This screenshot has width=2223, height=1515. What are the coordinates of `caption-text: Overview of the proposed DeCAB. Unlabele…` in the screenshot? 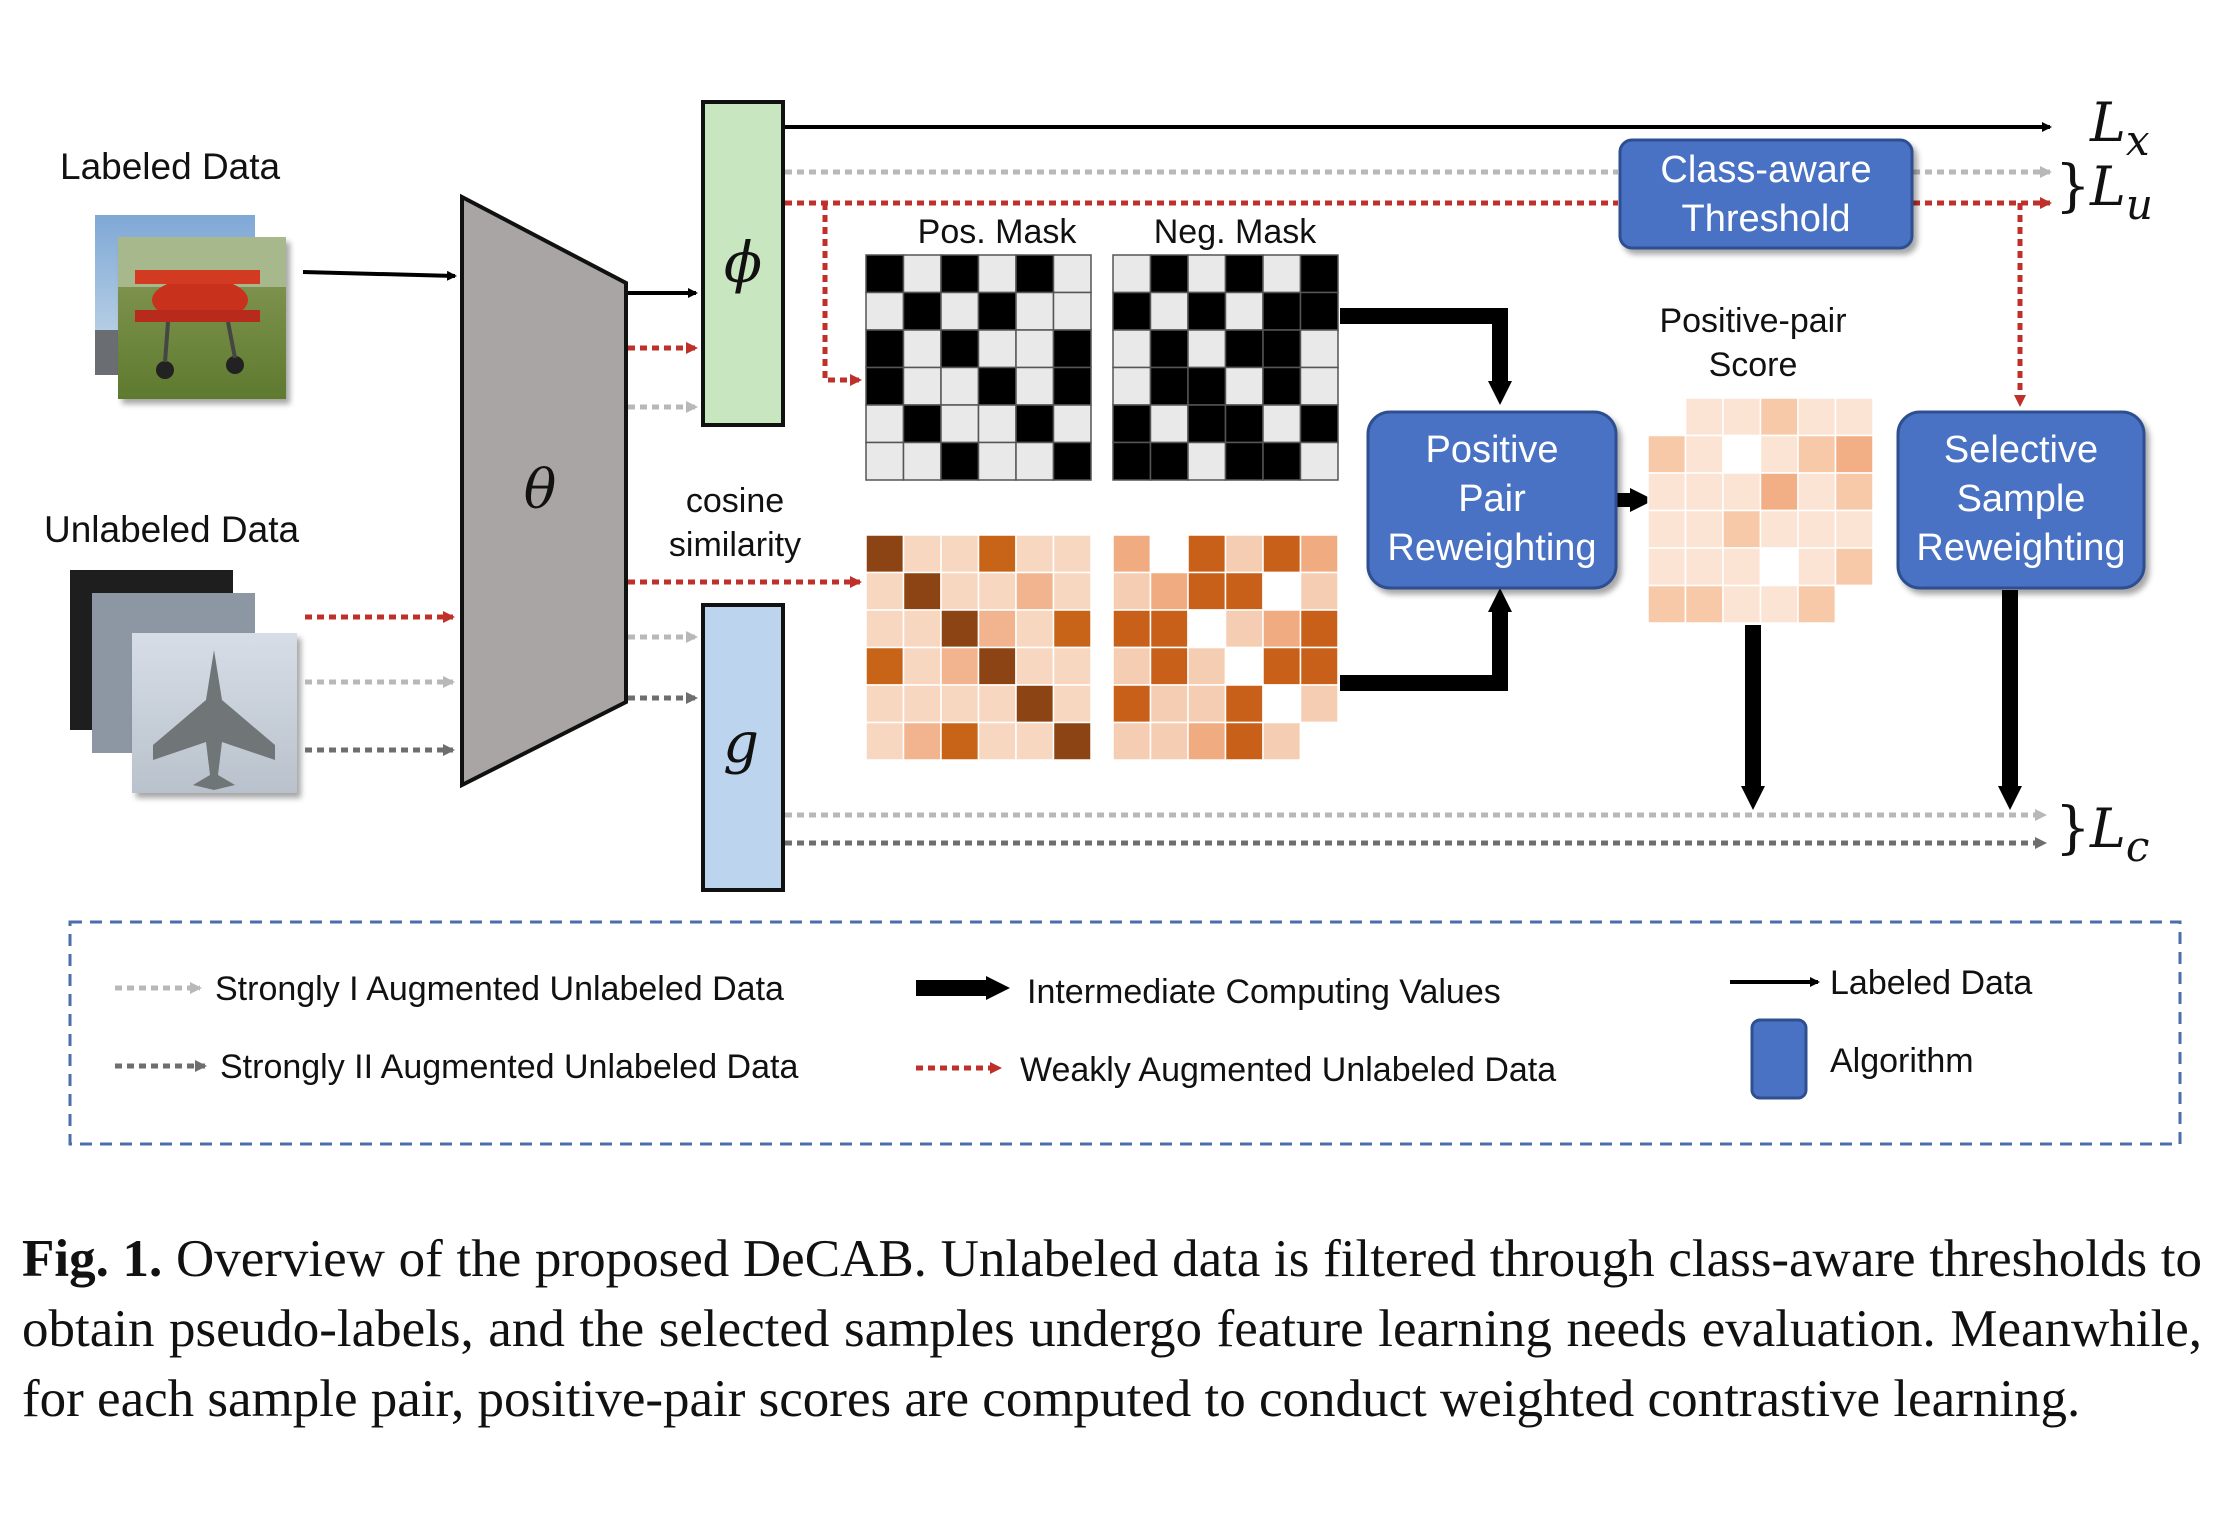 It's located at (1112, 1329).